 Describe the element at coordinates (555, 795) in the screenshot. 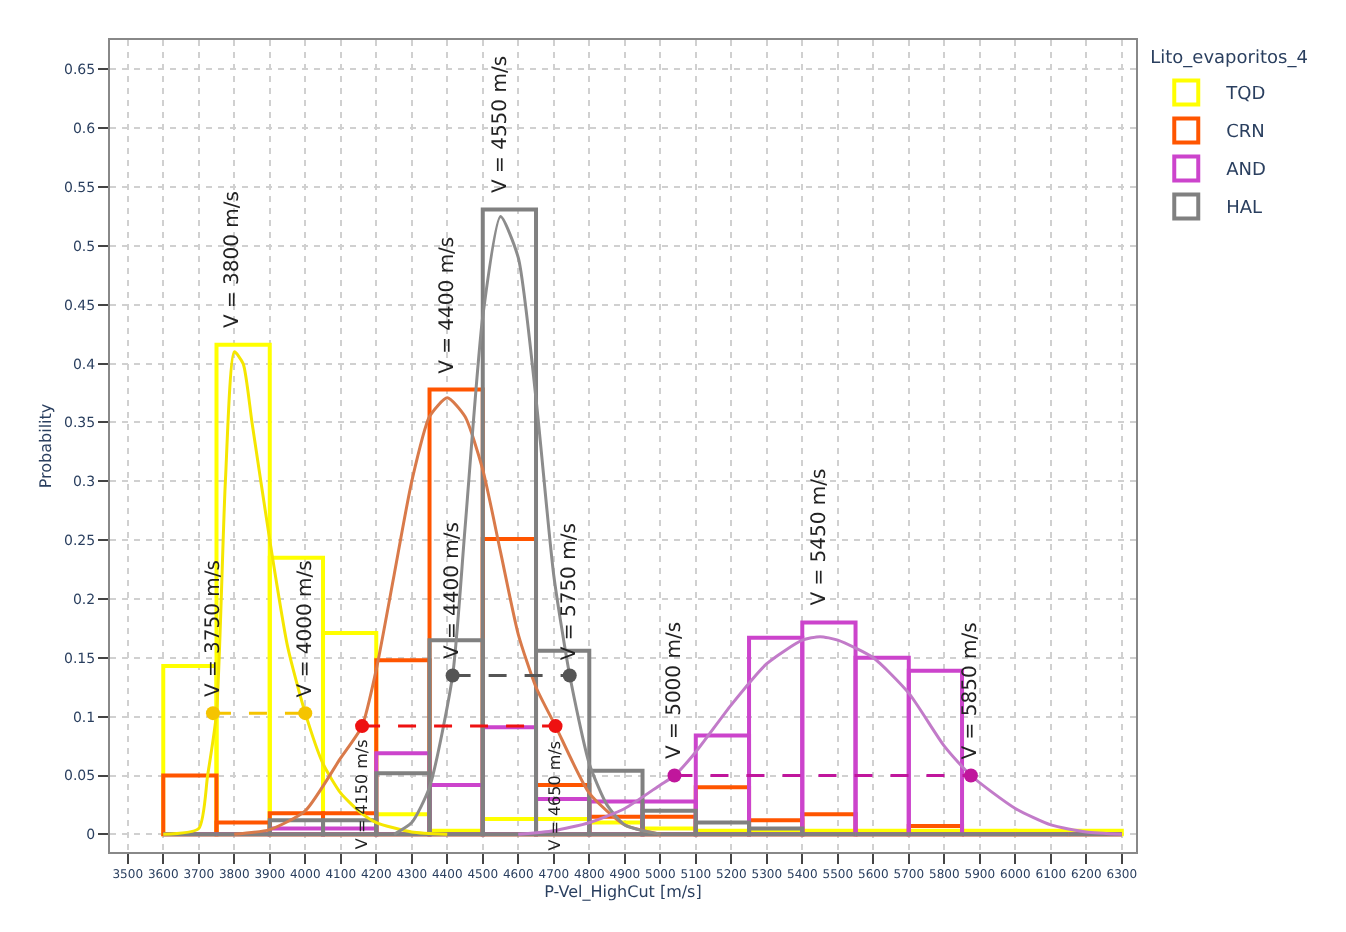

I see `annotation: V = 4650 m/s` at that location.